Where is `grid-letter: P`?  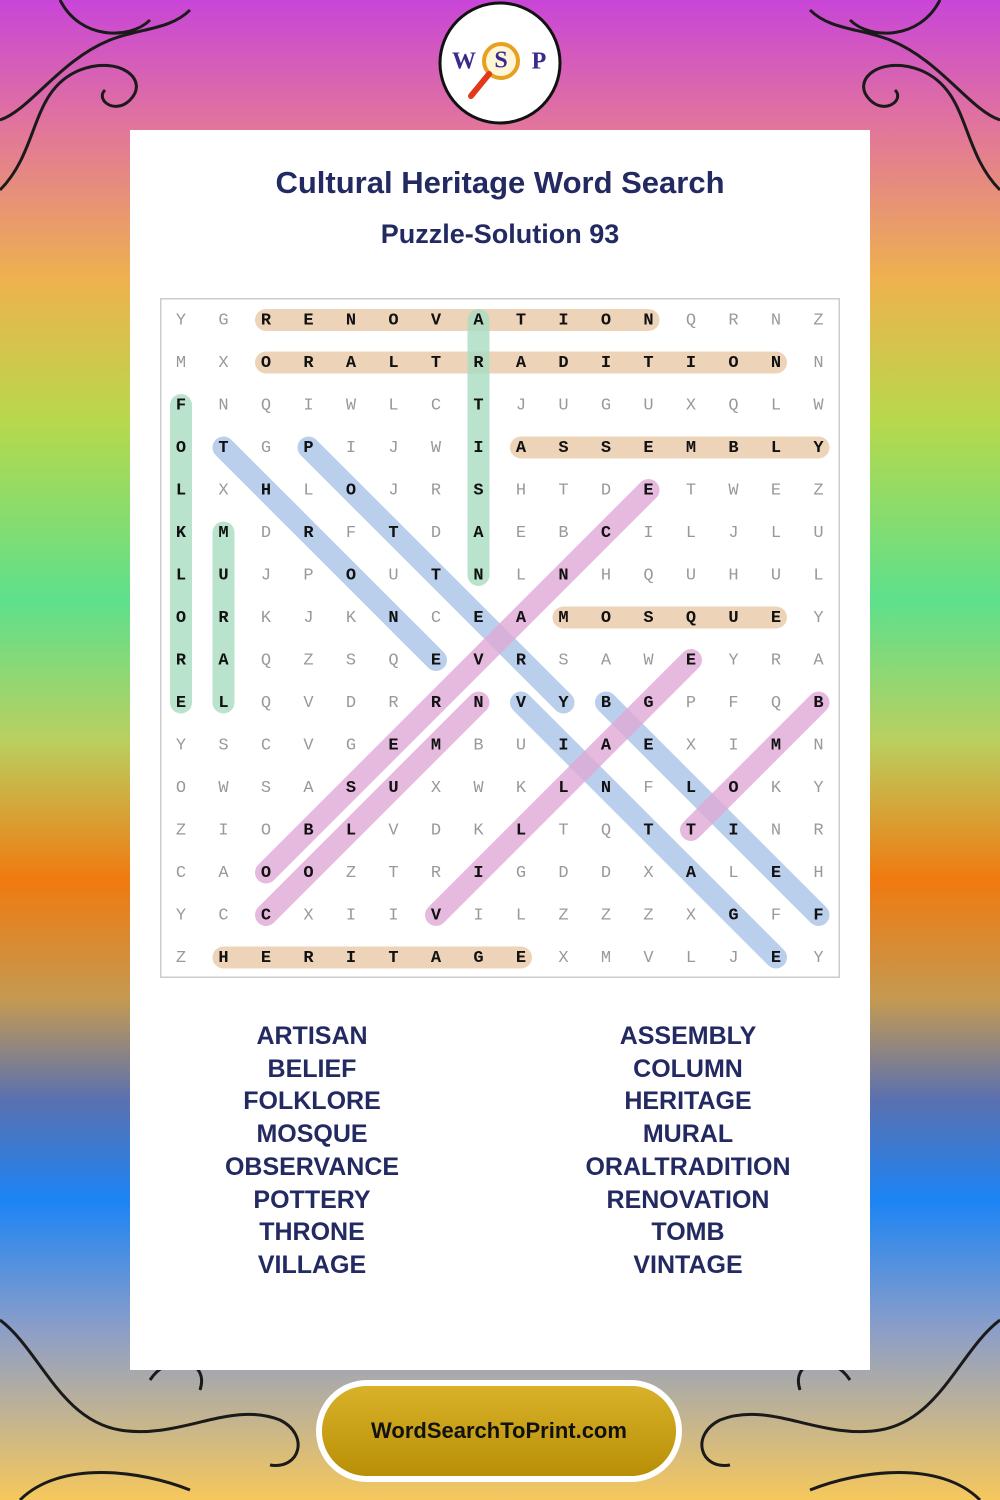 grid-letter: P is located at coordinates (308, 448).